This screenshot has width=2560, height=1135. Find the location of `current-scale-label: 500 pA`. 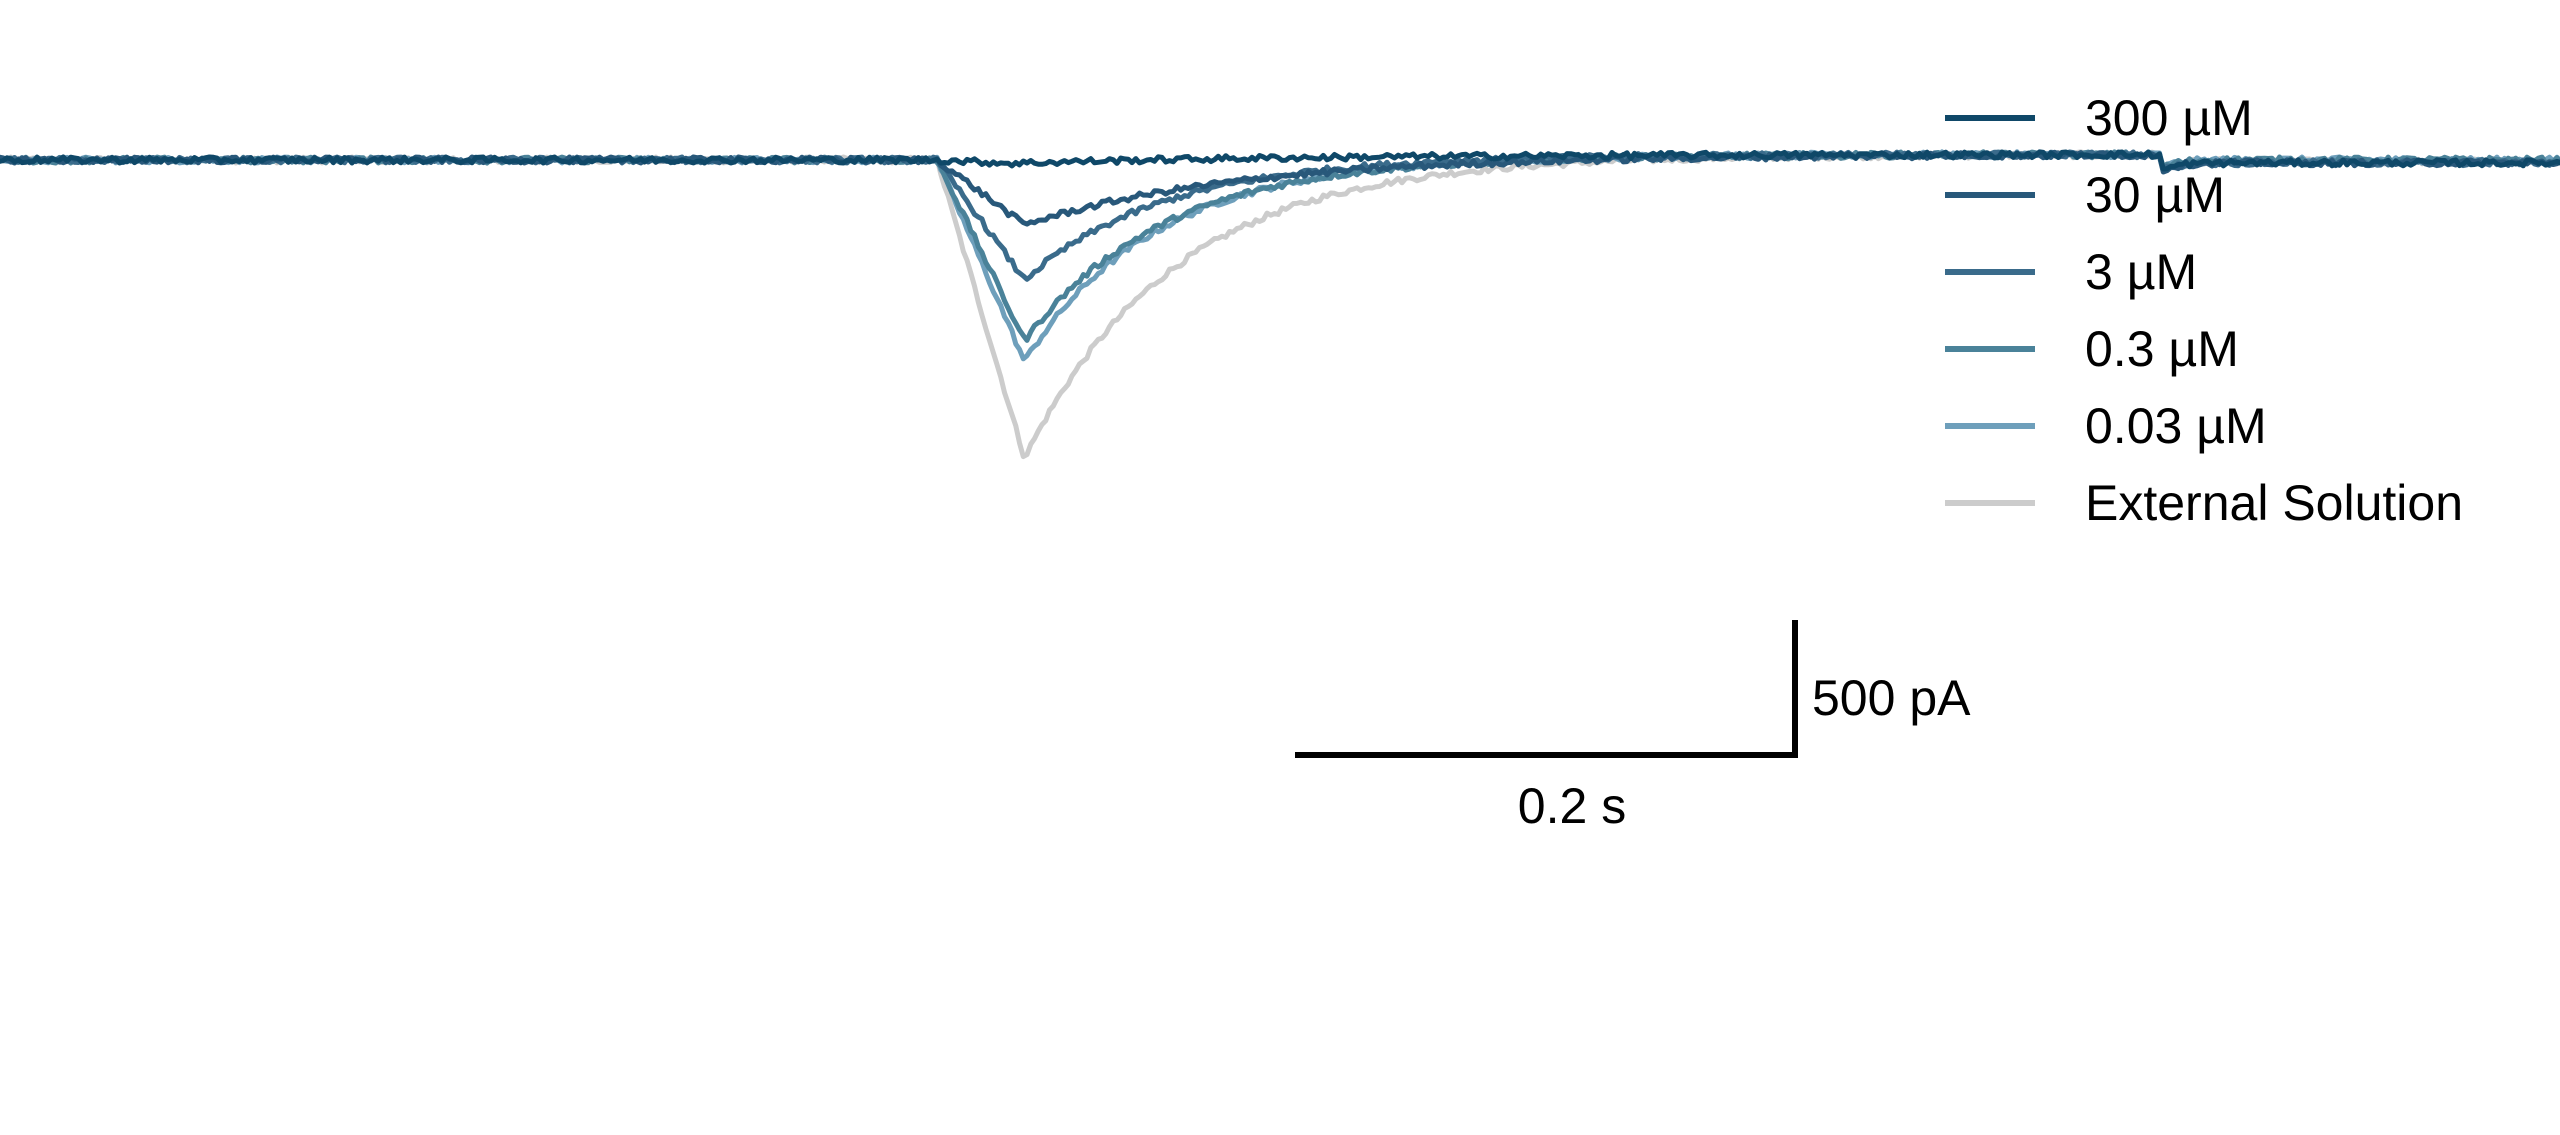

current-scale-label: 500 pA is located at coordinates (1891, 698).